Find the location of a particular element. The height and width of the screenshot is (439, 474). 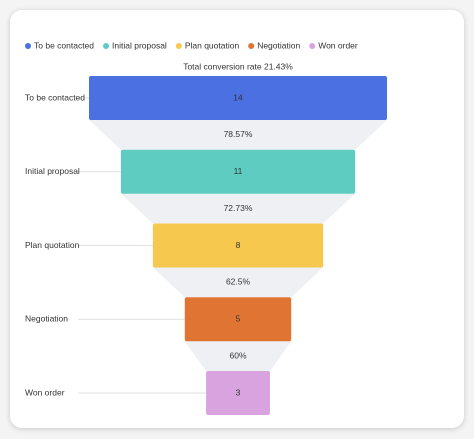

legend-label: Negotiation is located at coordinates (278, 45).